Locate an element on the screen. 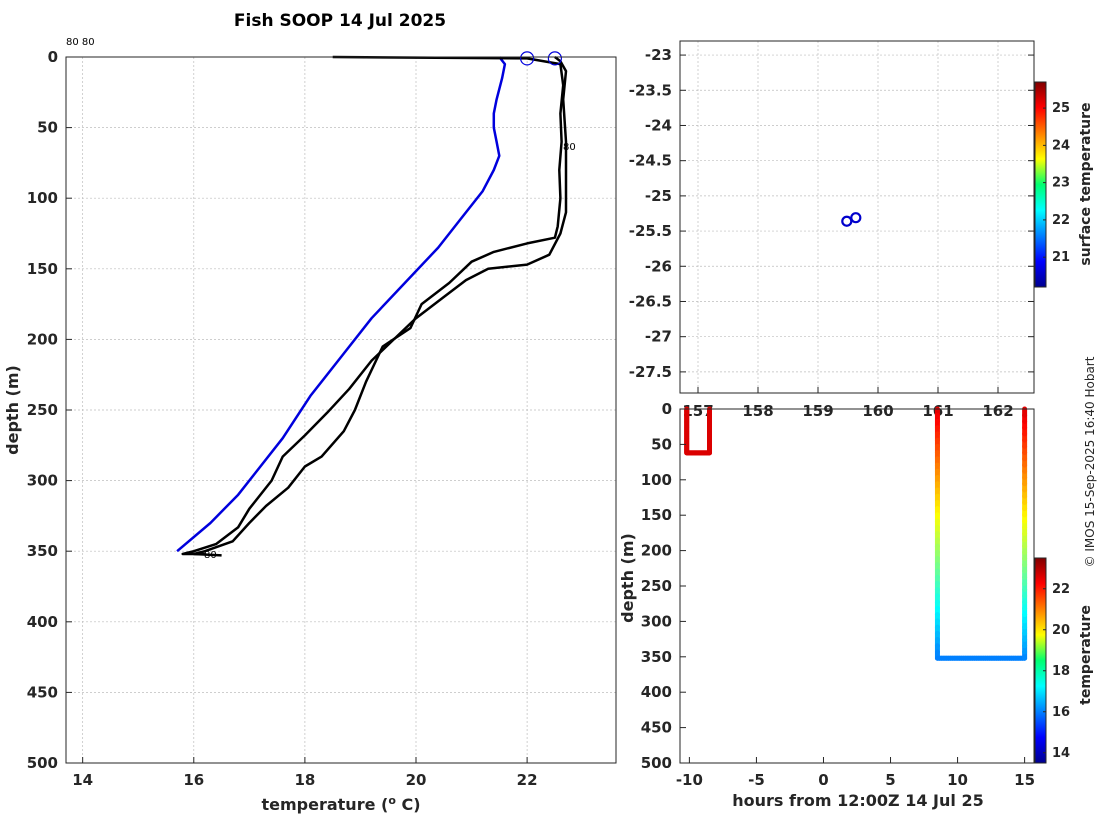  temperature-colorbar-tick-label: 22 is located at coordinates (1061, 589).